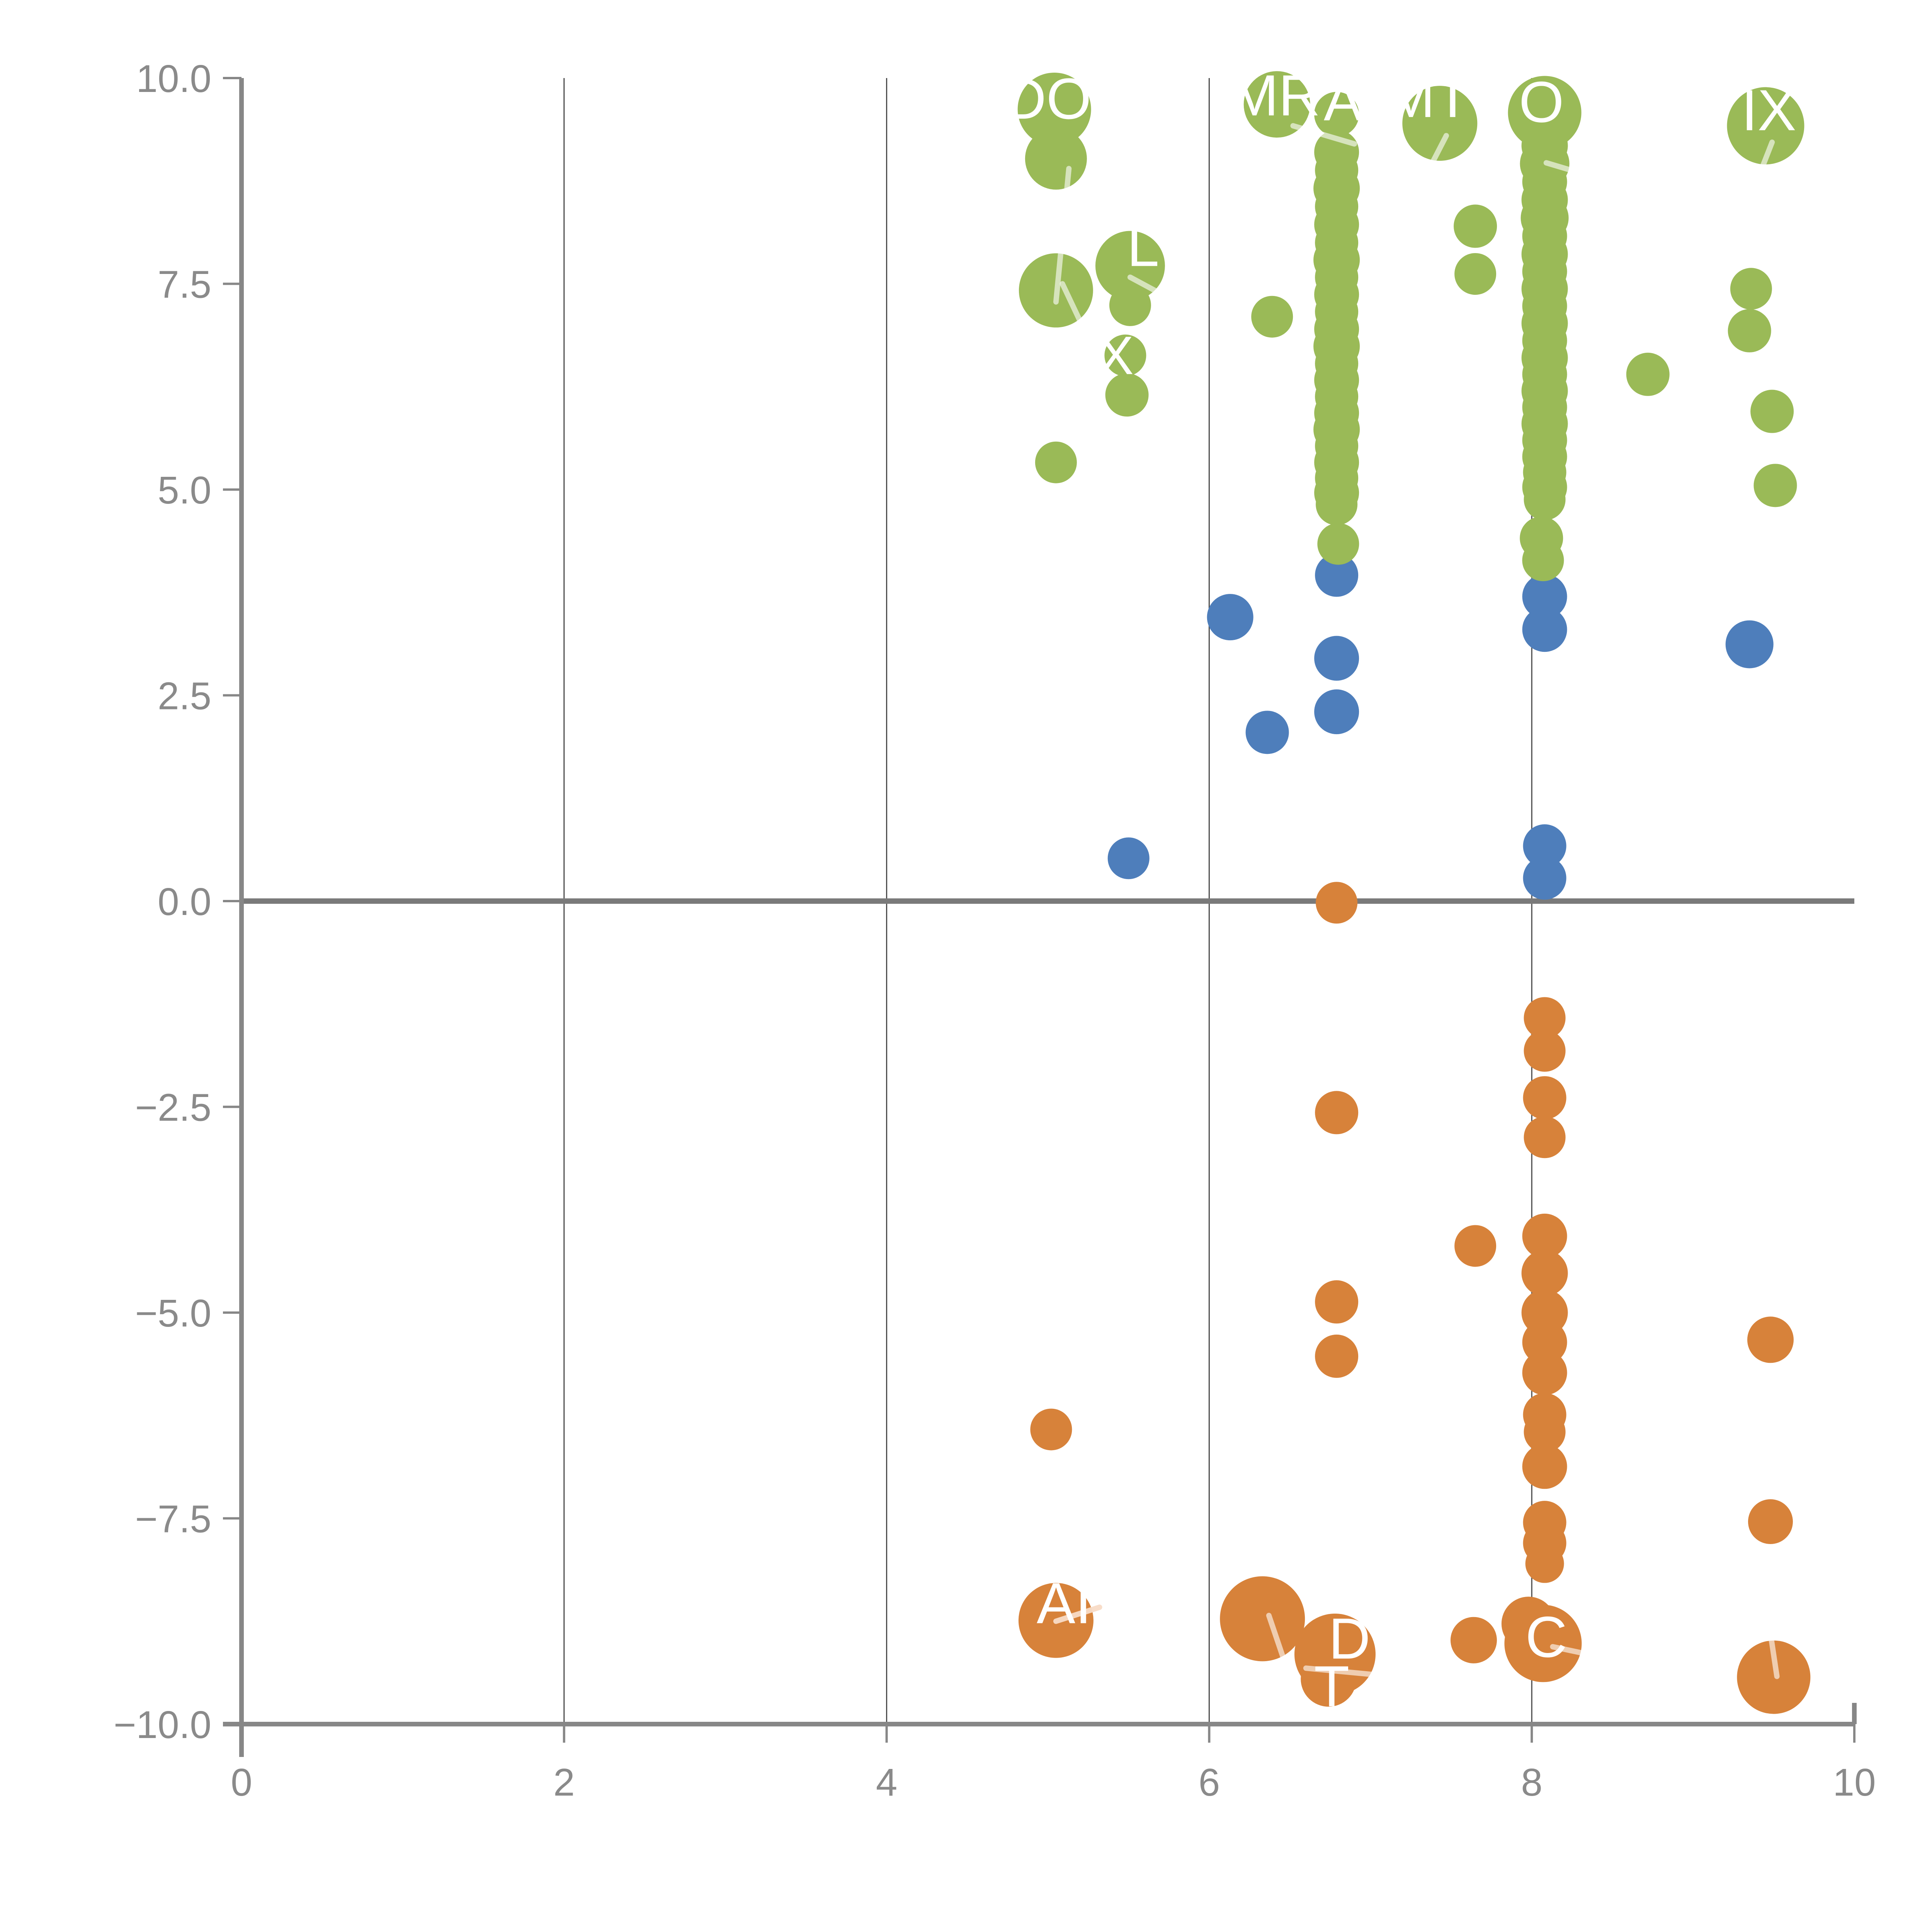 This screenshot has height=1932, width=1932. I want to click on y-tick-label: 7.5, so click(184, 284).